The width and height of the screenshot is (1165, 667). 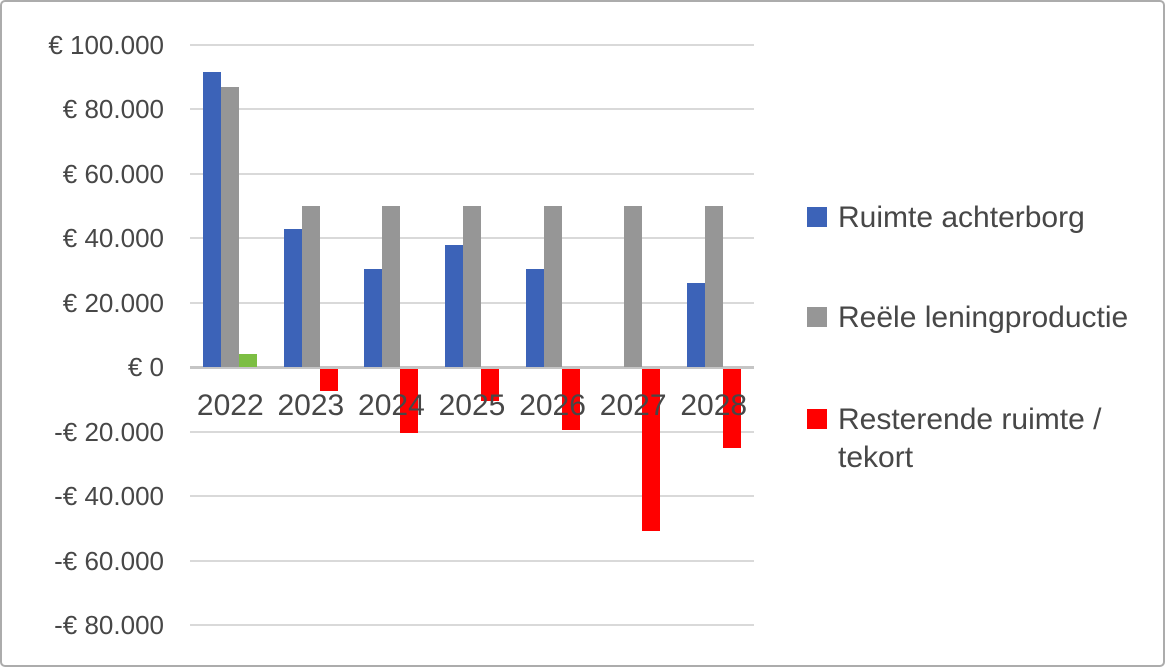 I want to click on y-axis-tick-label: € 40.000, so click(x=113, y=238).